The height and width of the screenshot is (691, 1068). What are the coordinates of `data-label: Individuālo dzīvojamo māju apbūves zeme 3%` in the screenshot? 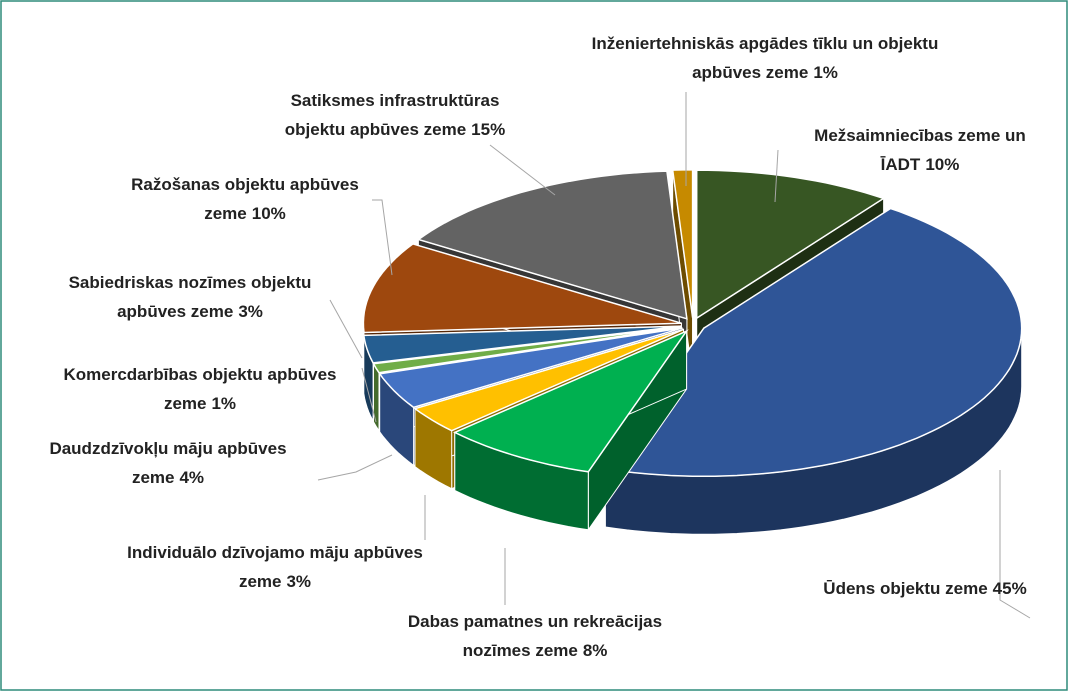 It's located at (275, 567).